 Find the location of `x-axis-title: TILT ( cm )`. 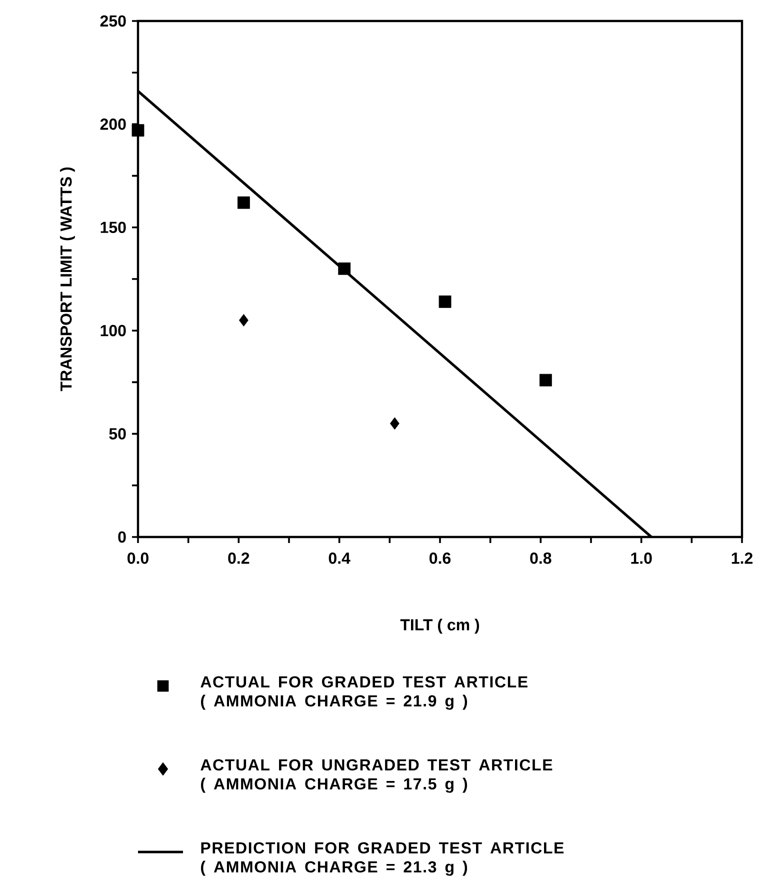

x-axis-title: TILT ( cm ) is located at coordinates (440, 626).